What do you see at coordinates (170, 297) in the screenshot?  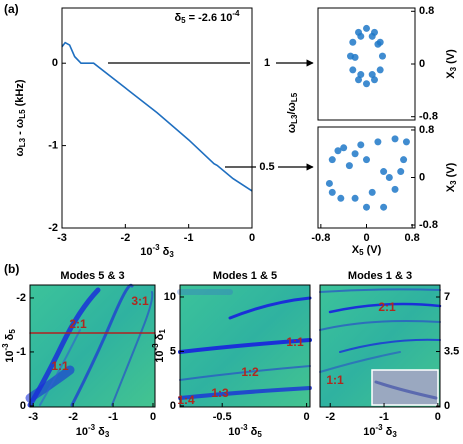 I see `y-tick-label: 10` at bounding box center [170, 297].